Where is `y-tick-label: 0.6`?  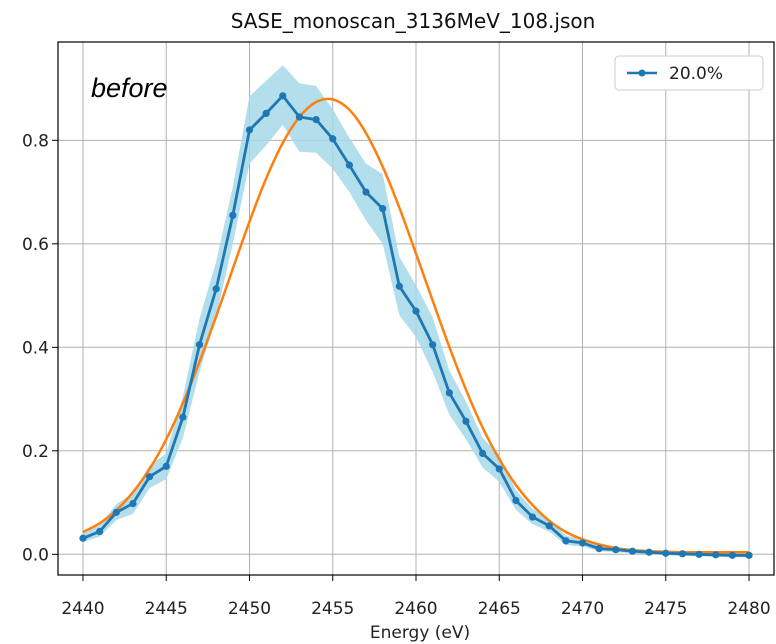
y-tick-label: 0.6 is located at coordinates (35, 245).